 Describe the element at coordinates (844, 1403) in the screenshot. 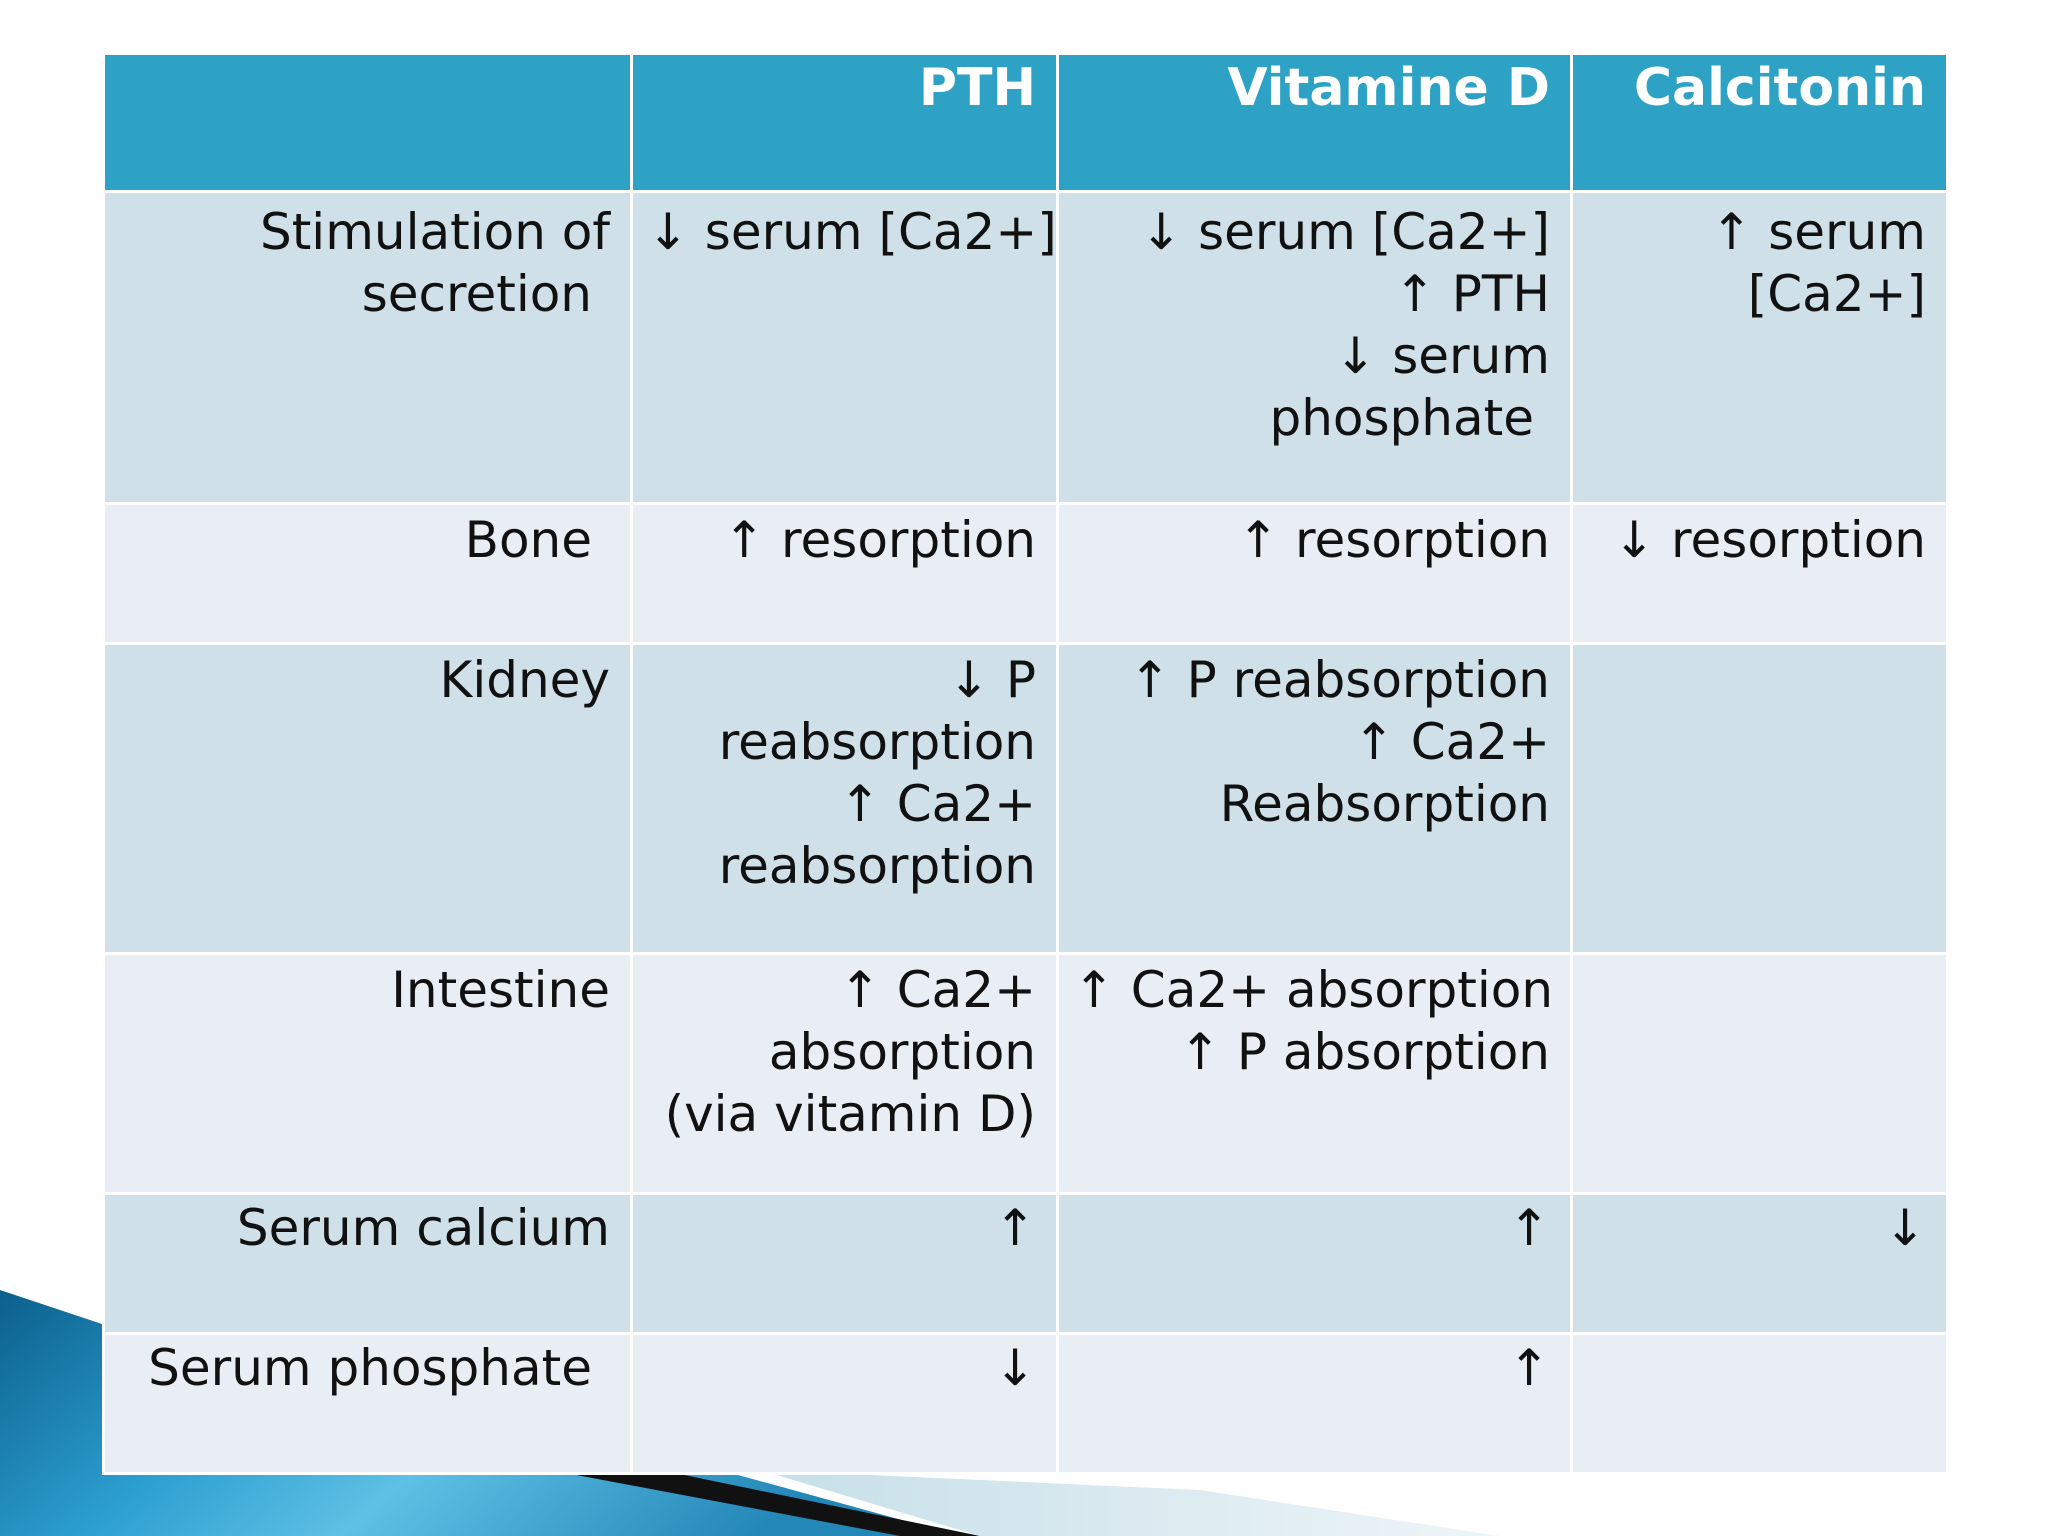

I see `cell-pth-serum-phosphate: ↓` at that location.